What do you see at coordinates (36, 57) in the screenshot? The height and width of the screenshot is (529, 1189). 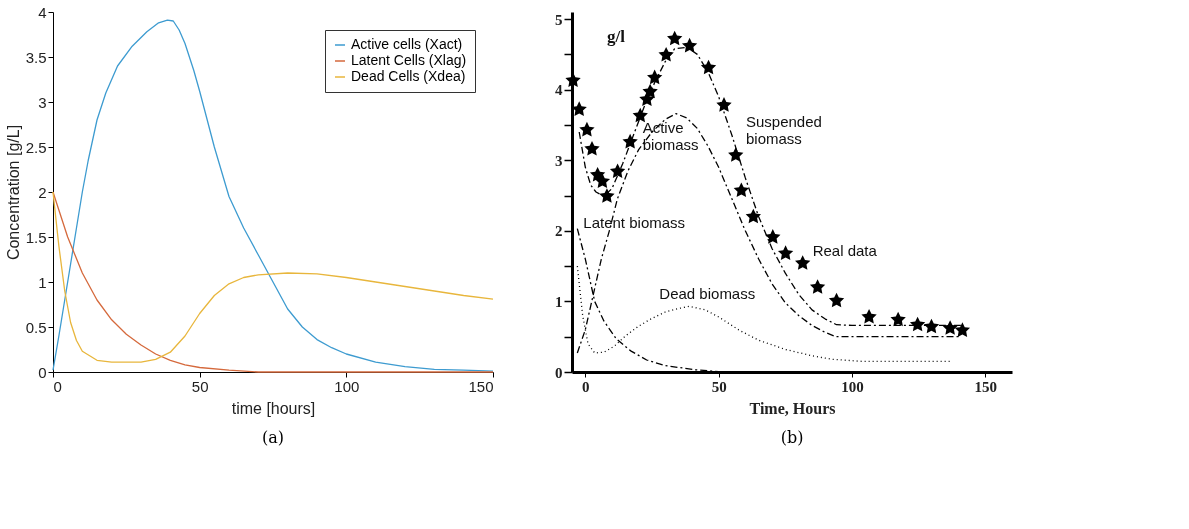 I see `y-tick-label: 3.5` at bounding box center [36, 57].